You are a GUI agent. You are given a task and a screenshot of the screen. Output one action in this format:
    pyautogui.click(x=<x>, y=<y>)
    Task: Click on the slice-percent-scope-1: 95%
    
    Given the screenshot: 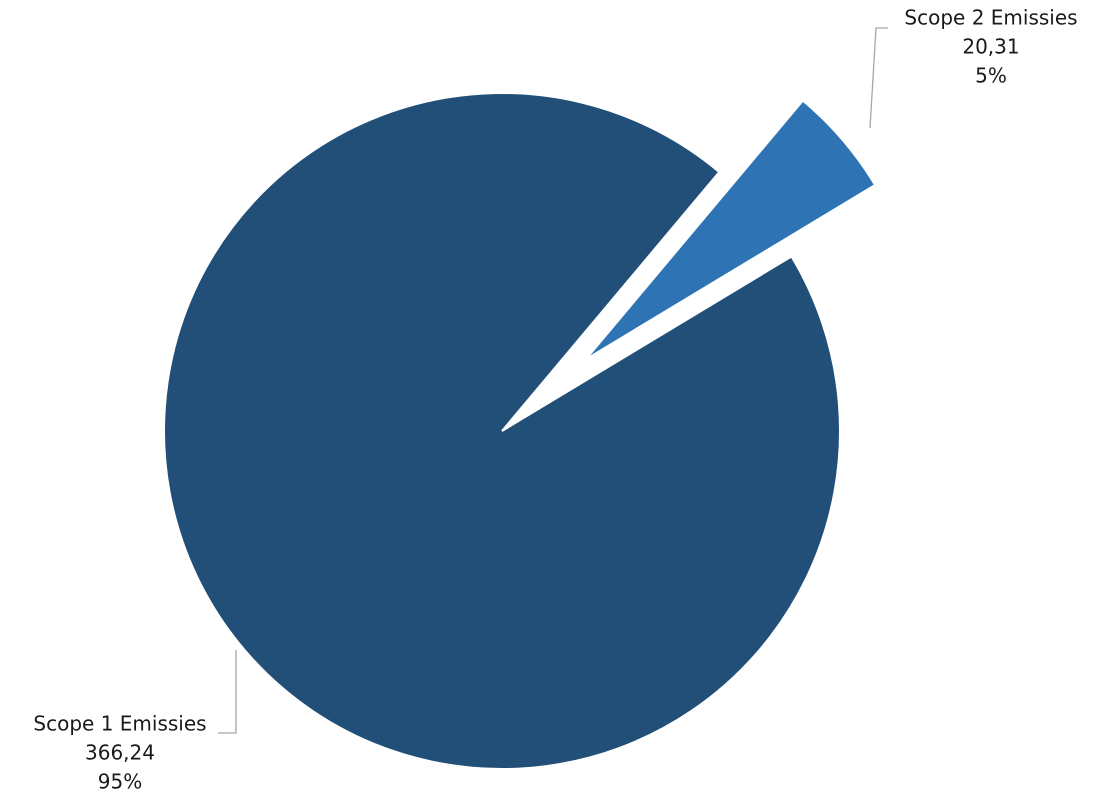 What is the action you would take?
    pyautogui.click(x=120, y=782)
    